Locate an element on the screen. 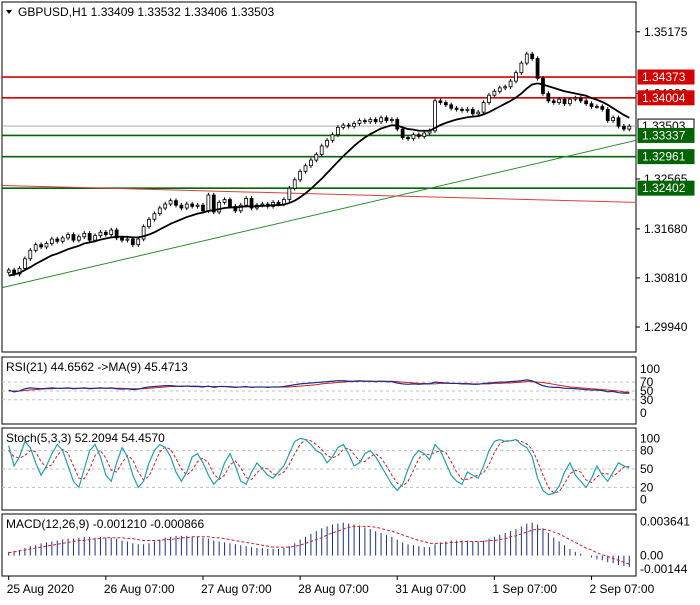  rsi-line is located at coordinates (319, 386).